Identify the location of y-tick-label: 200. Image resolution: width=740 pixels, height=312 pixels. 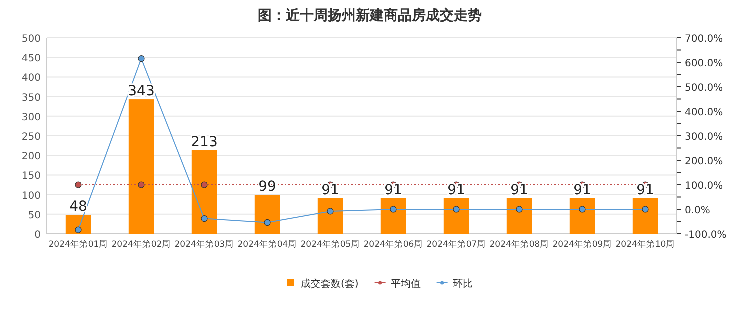
(31, 157).